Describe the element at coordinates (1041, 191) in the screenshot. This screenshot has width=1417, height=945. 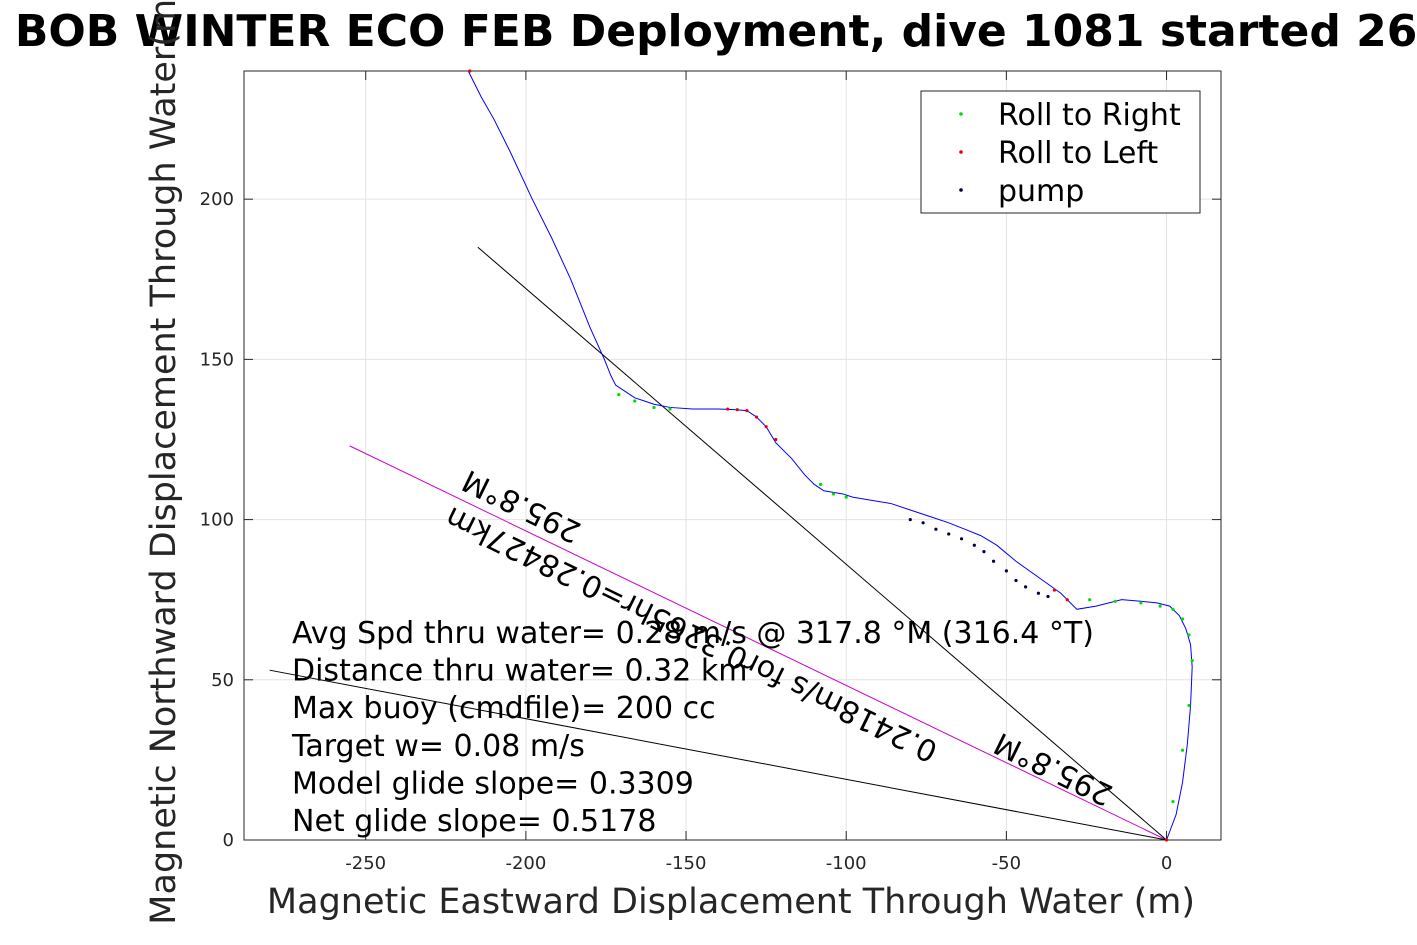
I see `legend-label: pump` at that location.